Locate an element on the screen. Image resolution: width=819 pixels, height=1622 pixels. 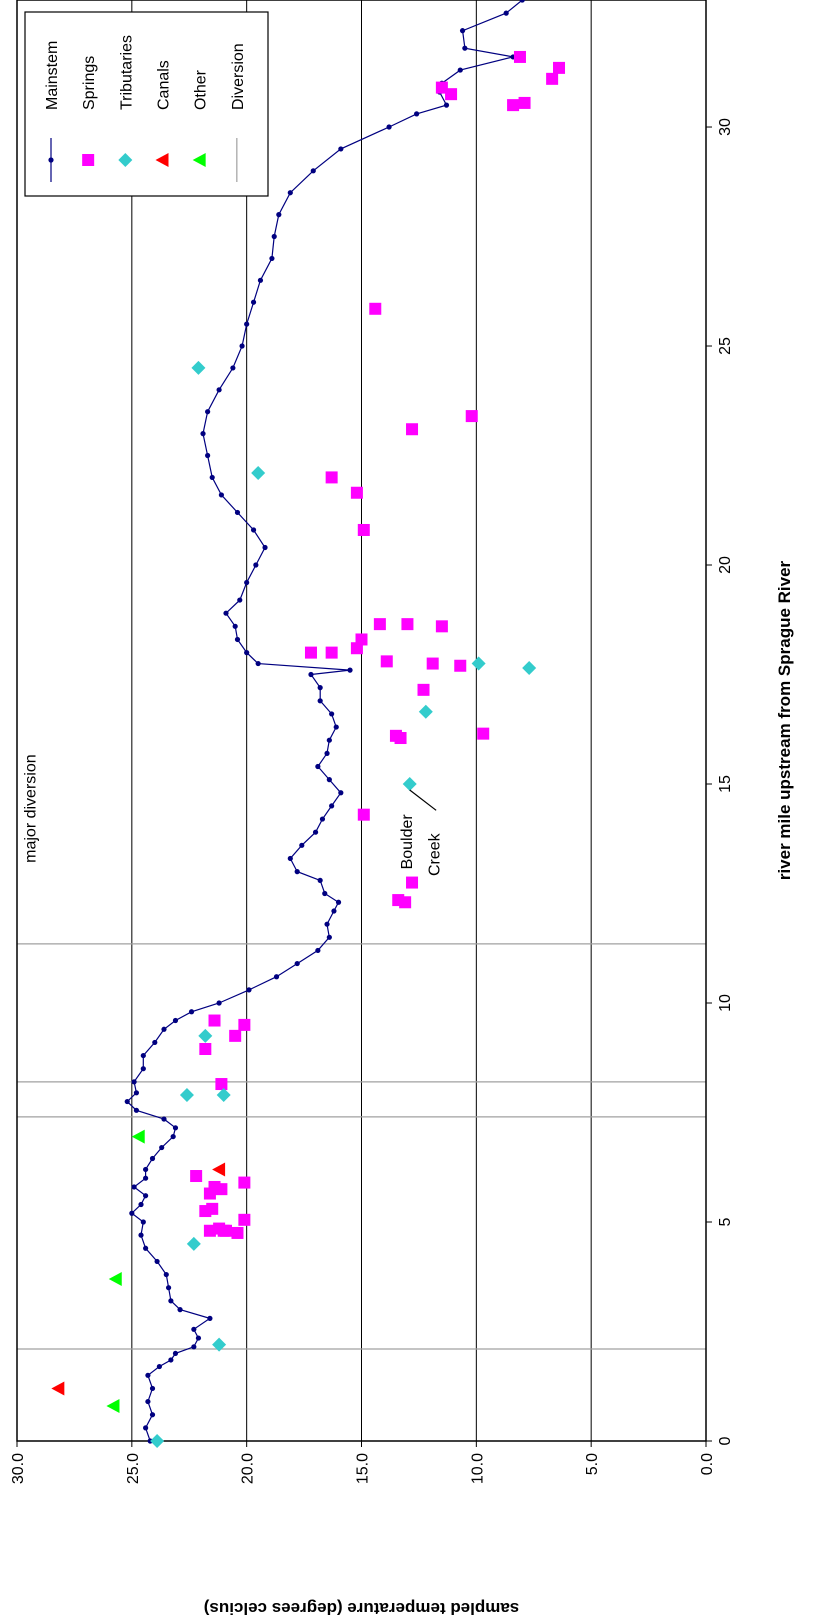
legend-label: Diversion is located at coordinates (238, 76).